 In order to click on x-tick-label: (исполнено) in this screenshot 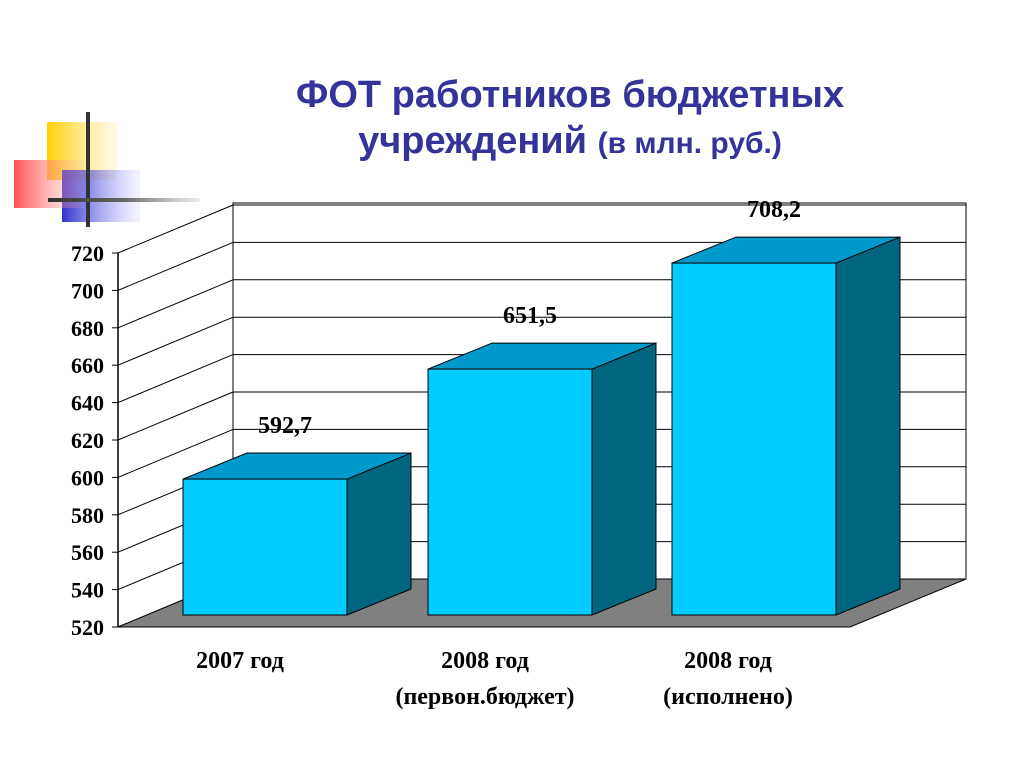, I will do `click(728, 697)`.